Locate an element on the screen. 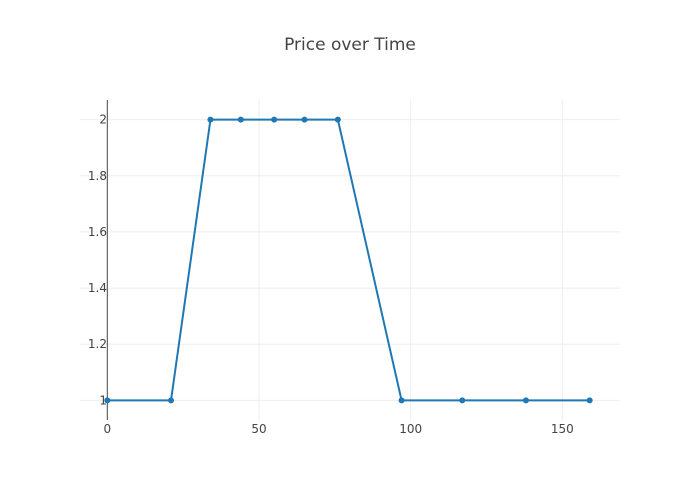 This screenshot has height=504, width=700. y-tick-label: 1.4 is located at coordinates (97, 288).